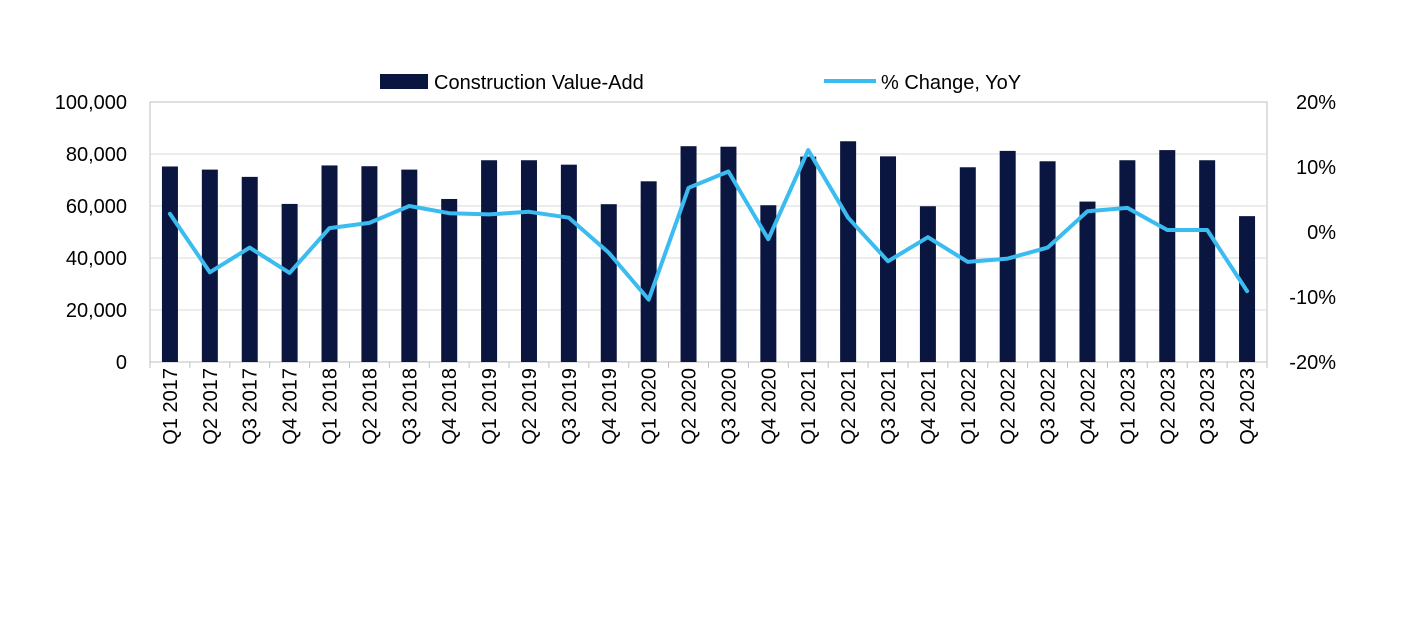 This screenshot has height=641, width=1419. What do you see at coordinates (650, 406) in the screenshot?
I see `x-tick-label: Q1 2020` at bounding box center [650, 406].